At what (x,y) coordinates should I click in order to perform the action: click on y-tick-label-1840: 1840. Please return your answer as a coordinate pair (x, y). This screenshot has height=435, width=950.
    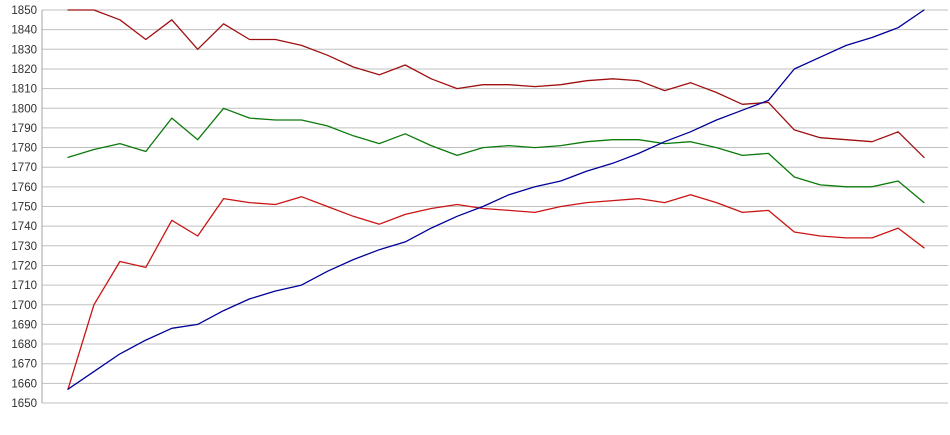
    Looking at the image, I should click on (24, 31).